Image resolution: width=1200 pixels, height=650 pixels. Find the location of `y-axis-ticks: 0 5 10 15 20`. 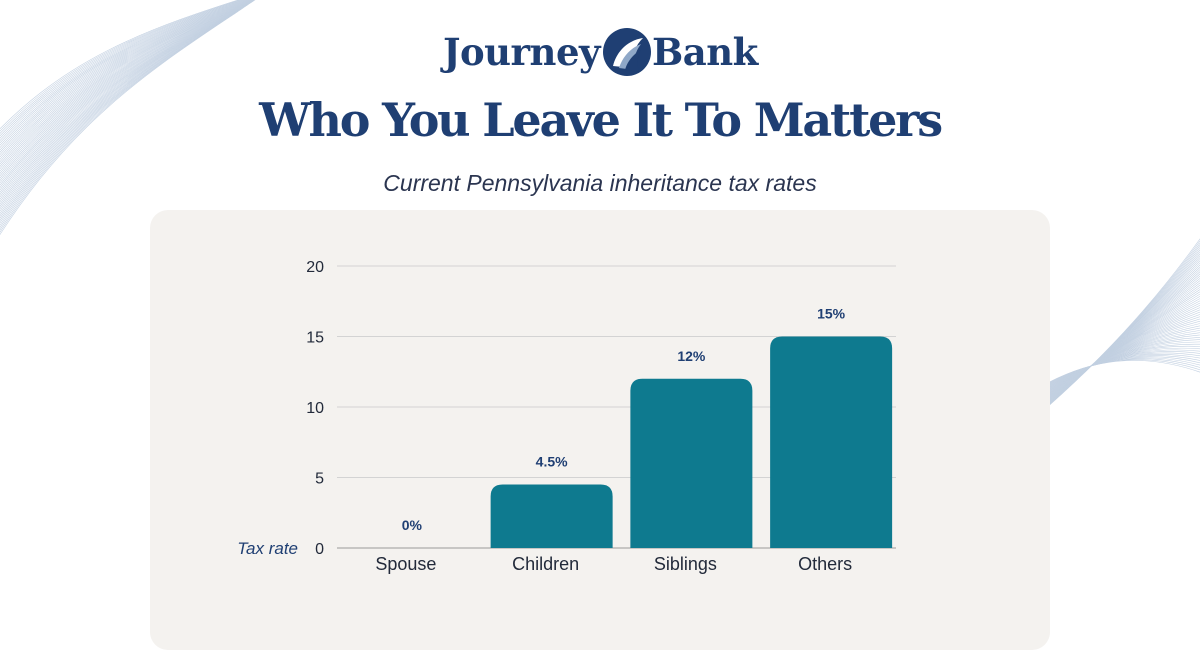

y-axis-ticks: 0 5 10 15 20 is located at coordinates (315, 408).